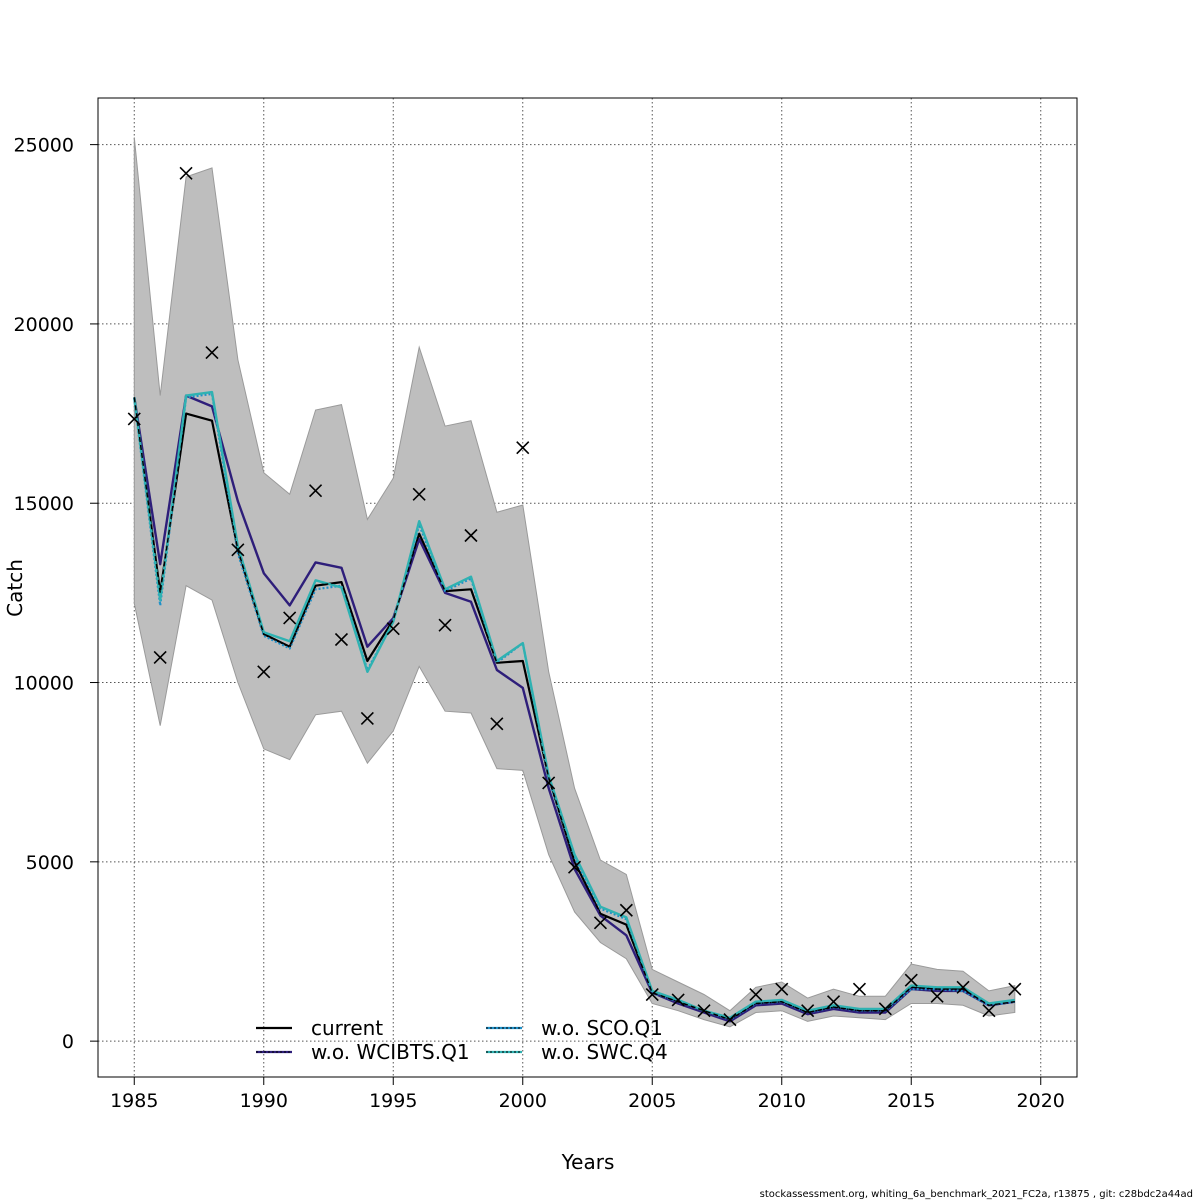 Image resolution: width=1200 pixels, height=1200 pixels. What do you see at coordinates (911, 1101) in the screenshot?
I see `x-tick-label: 2015` at bounding box center [911, 1101].